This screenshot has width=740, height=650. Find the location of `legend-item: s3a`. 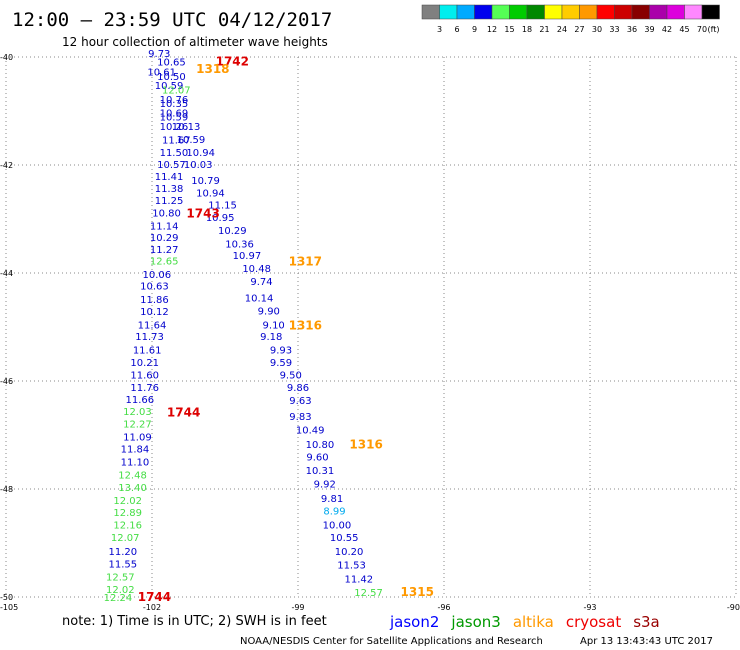

legend-item: s3a is located at coordinates (646, 622).